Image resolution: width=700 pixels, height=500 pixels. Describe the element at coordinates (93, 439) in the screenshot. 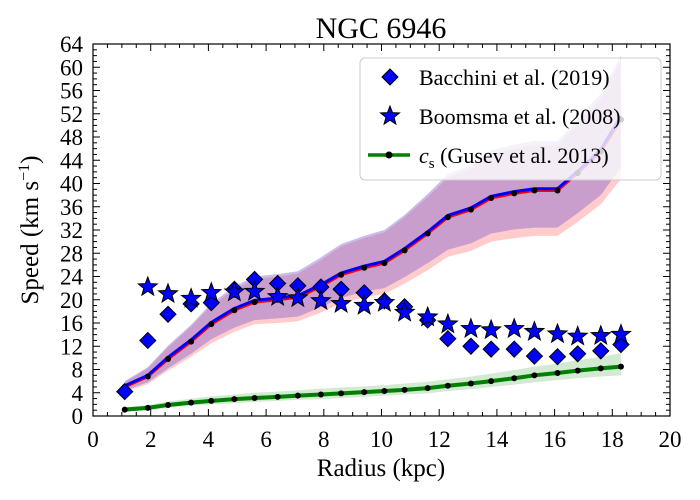

I see `x-tick-label: 0` at that location.